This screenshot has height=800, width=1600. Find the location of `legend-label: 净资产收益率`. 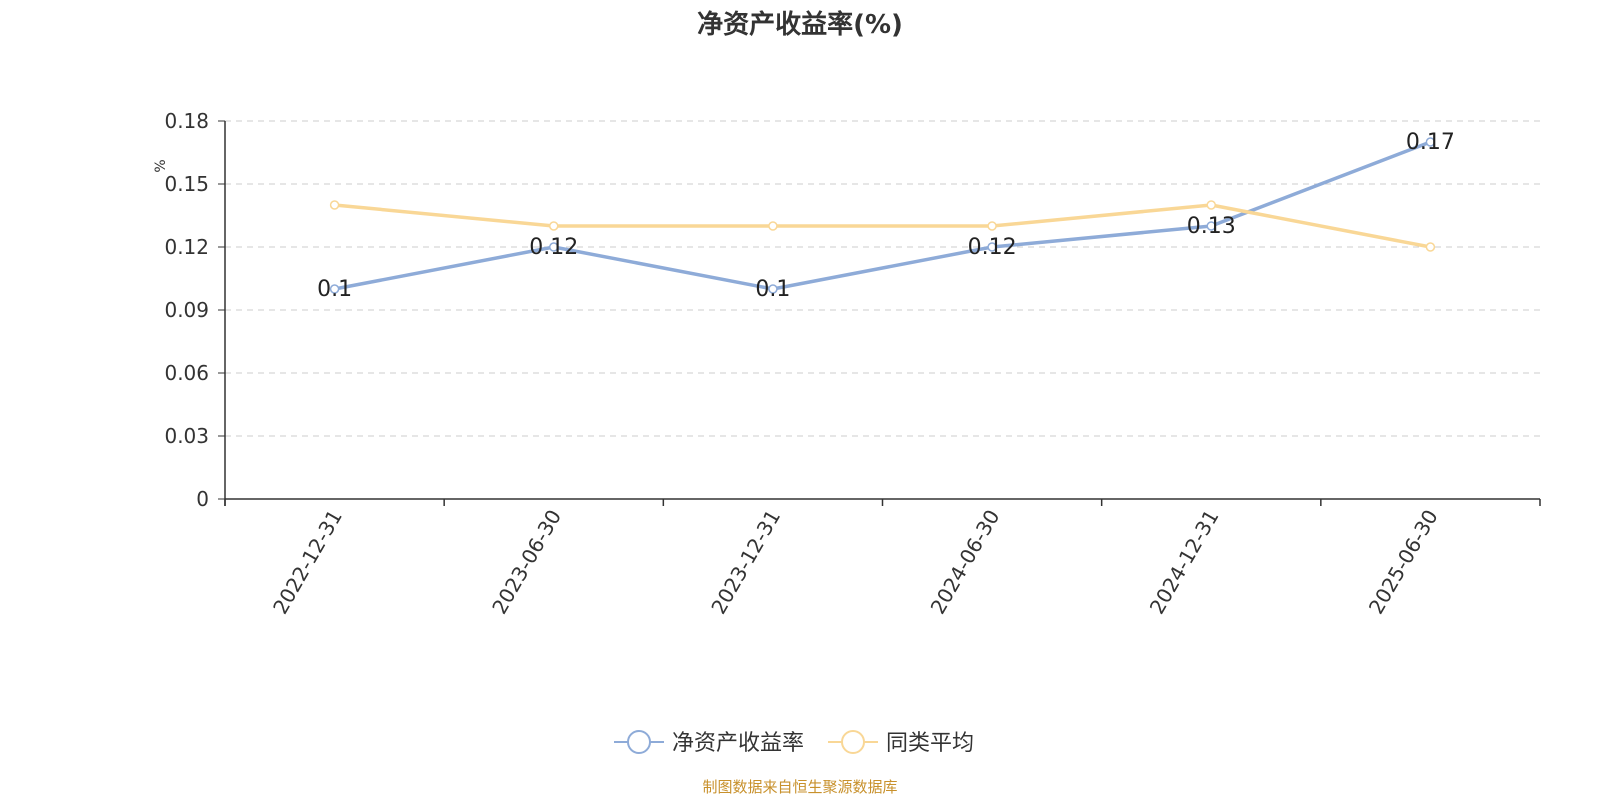

legend-label: 净资产收益率 is located at coordinates (738, 743).